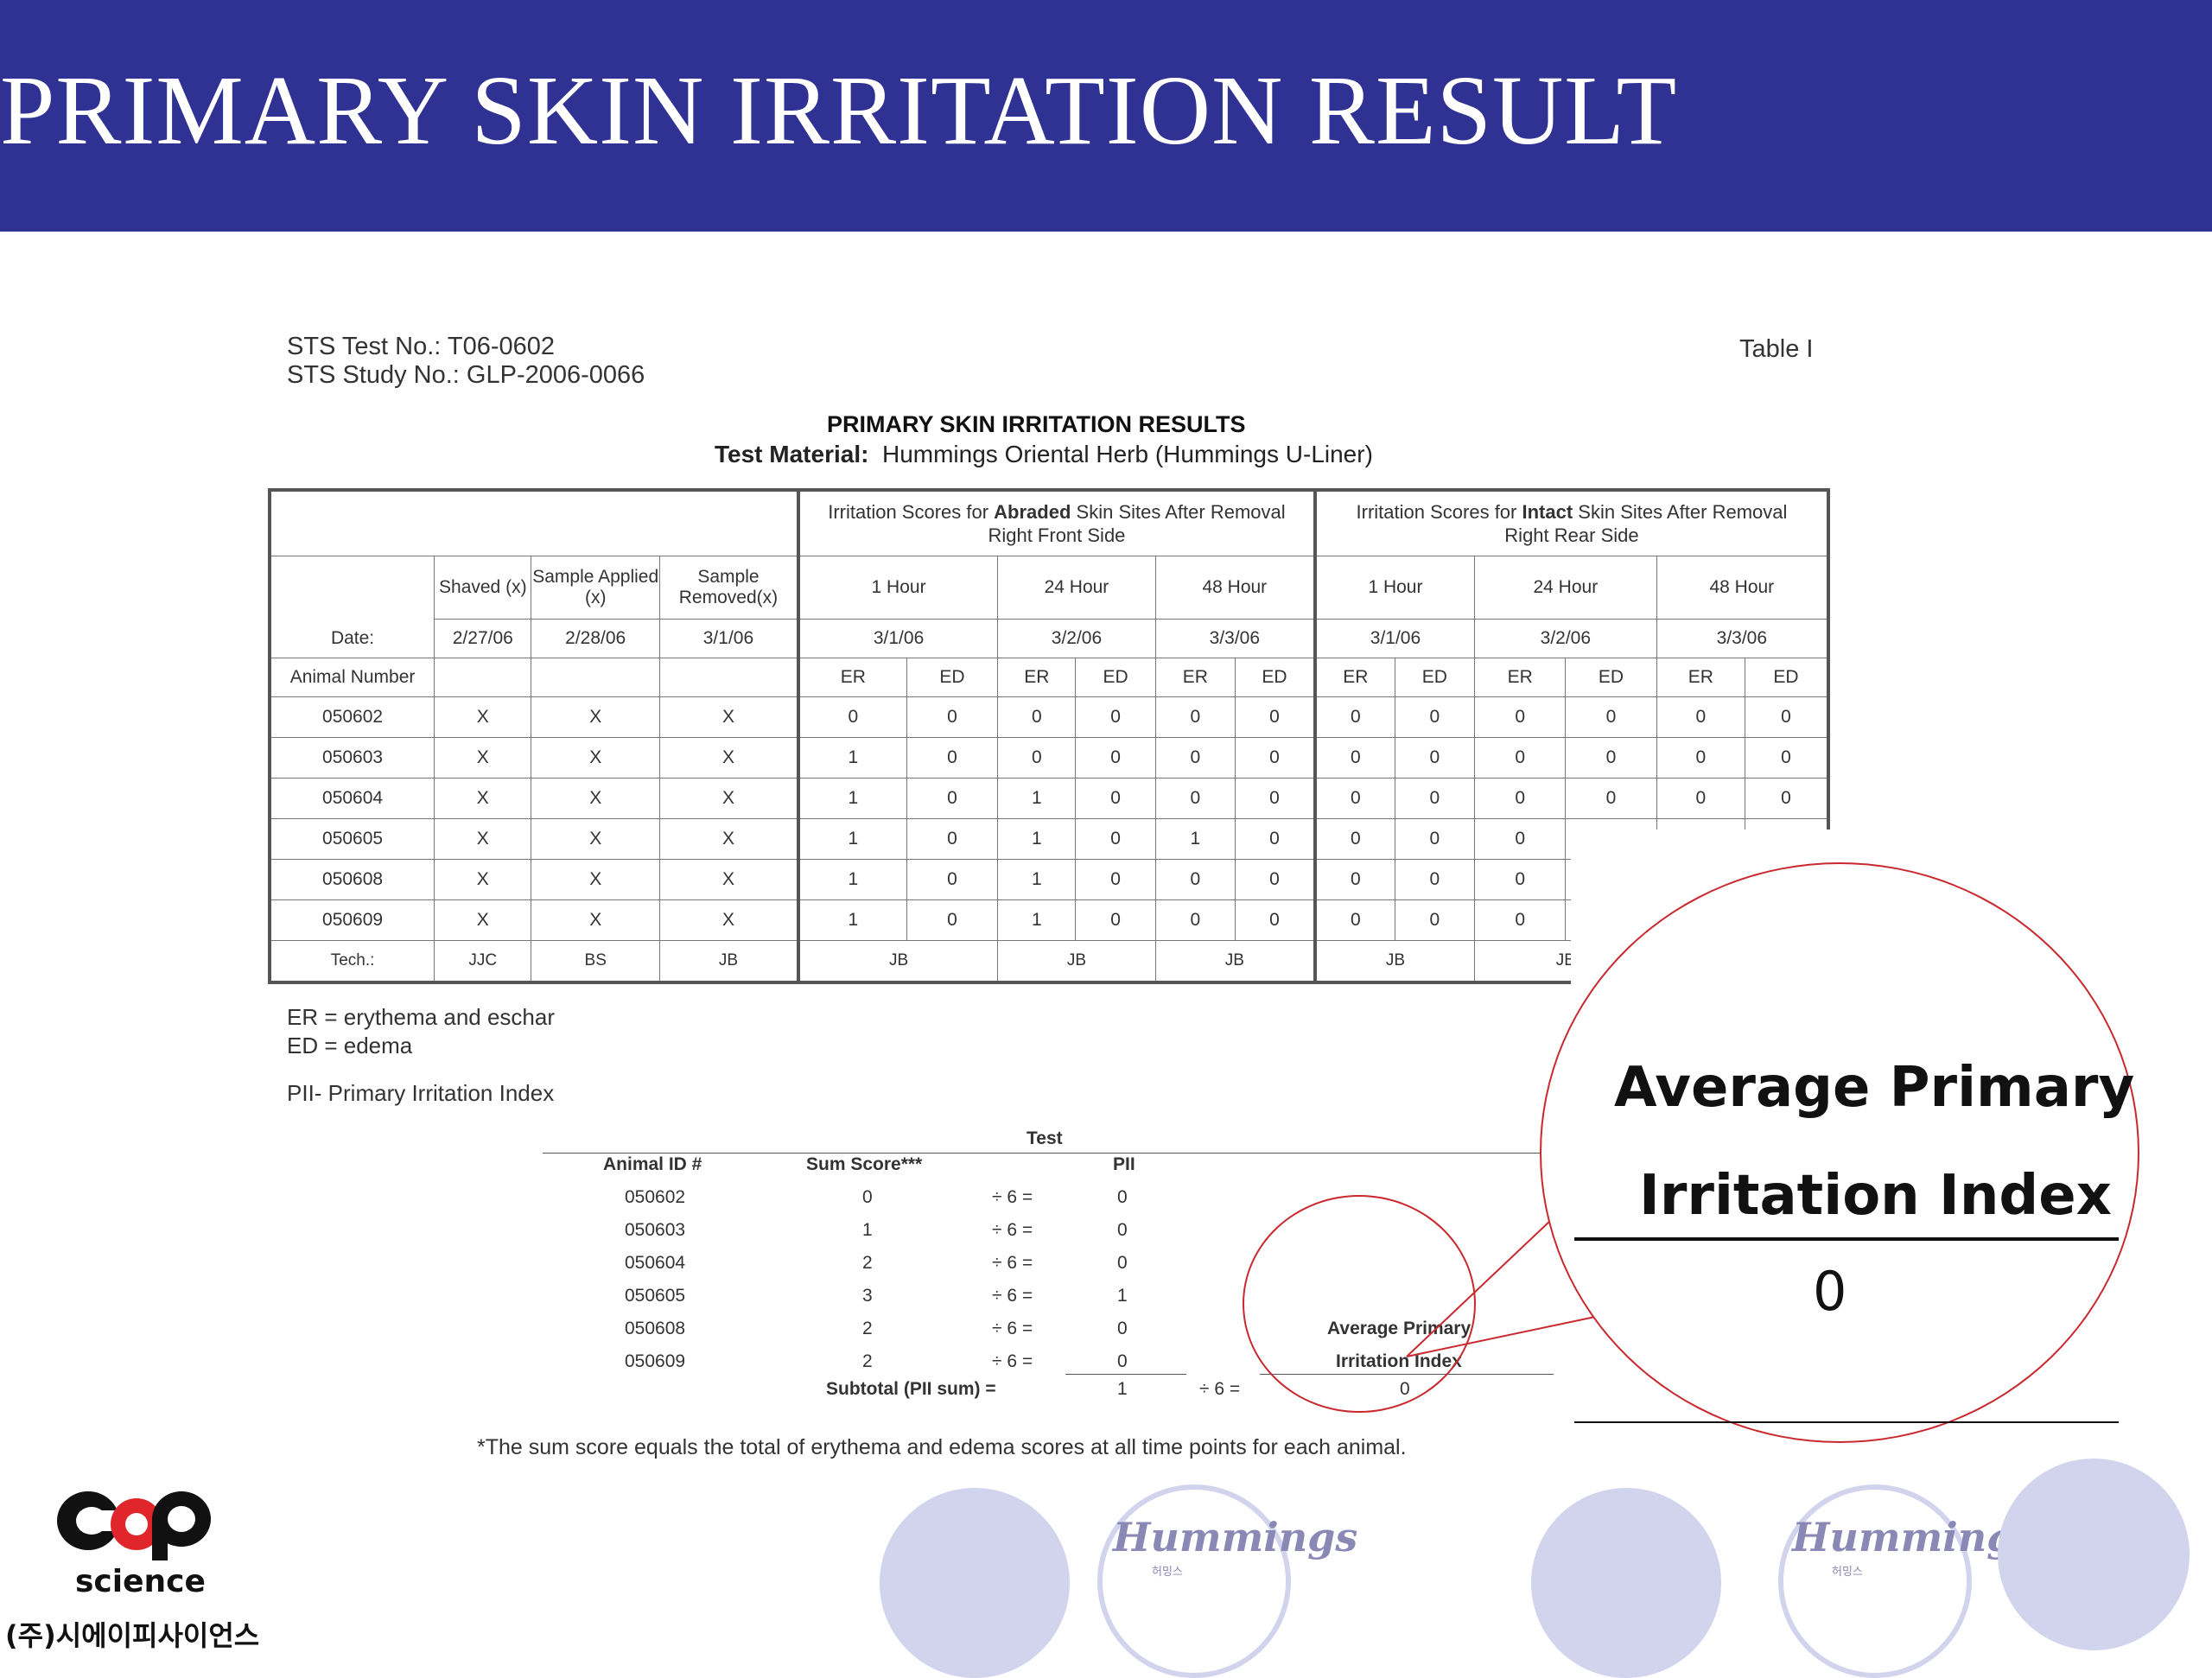 The image size is (2212, 1678). I want to click on pii-row-sum: 1, so click(867, 1230).